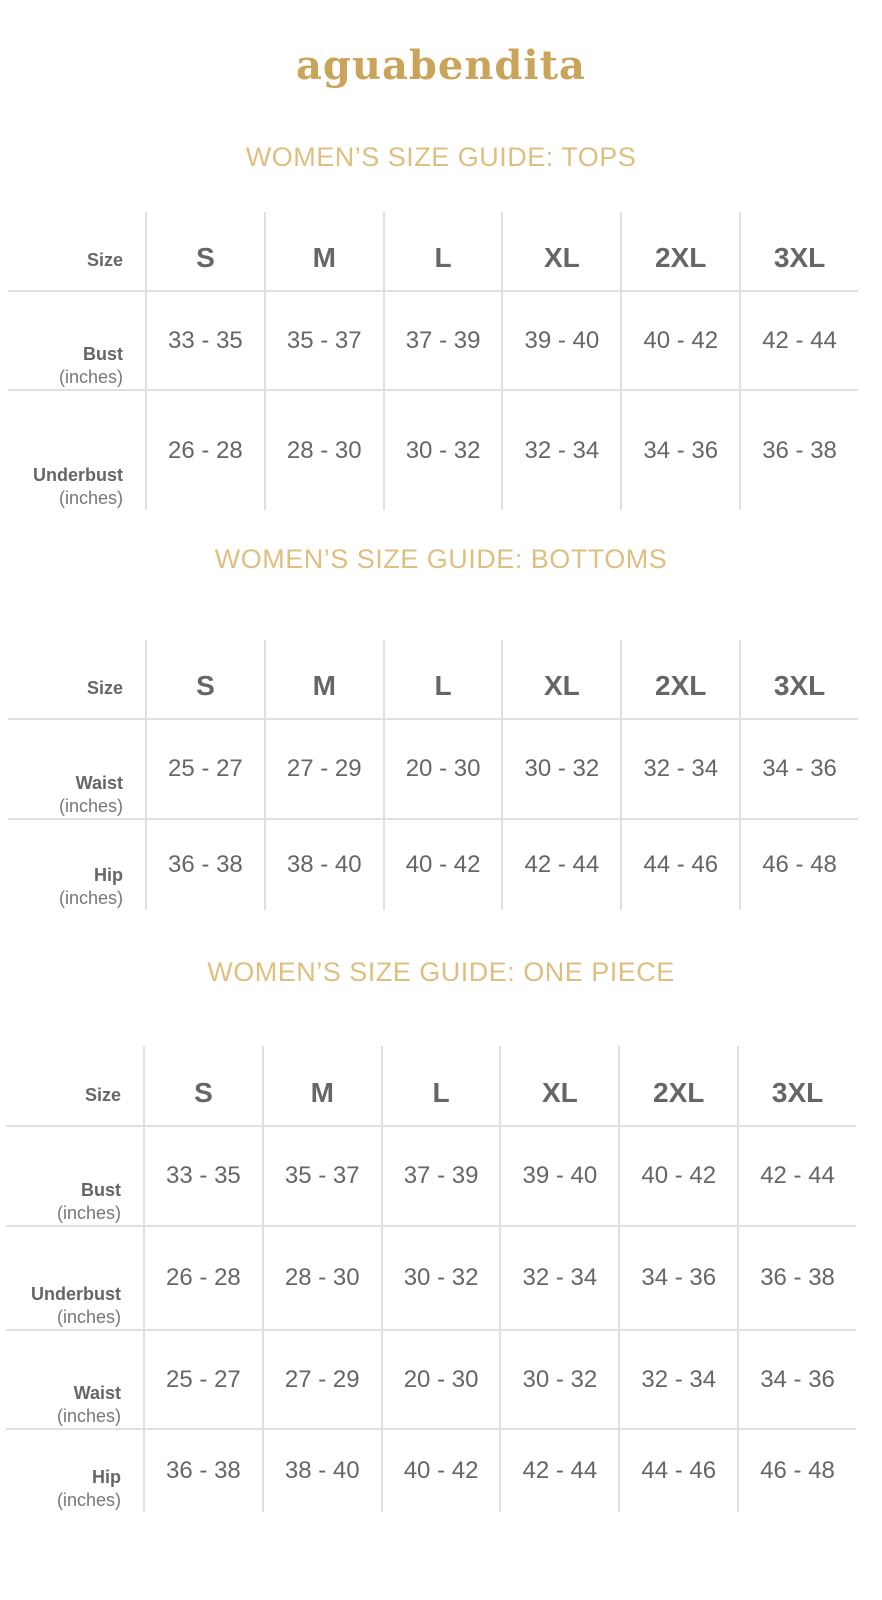 This screenshot has height=1600, width=882. Describe the element at coordinates (323, 340) in the screenshot. I see `measurement-value: 35 - 37` at that location.